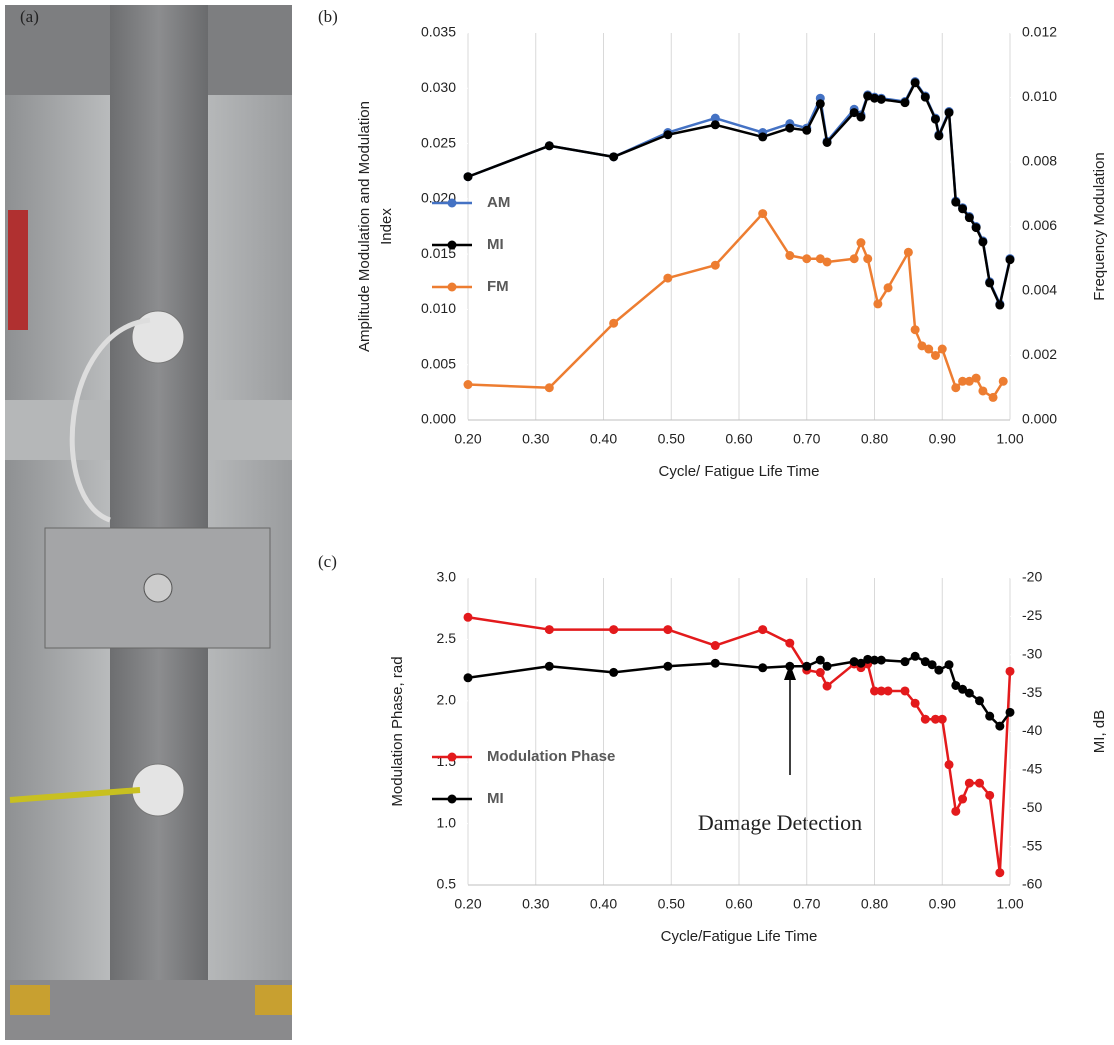  I want to click on y2-axis-title: Frequency Modulation, so click(1099, 226).